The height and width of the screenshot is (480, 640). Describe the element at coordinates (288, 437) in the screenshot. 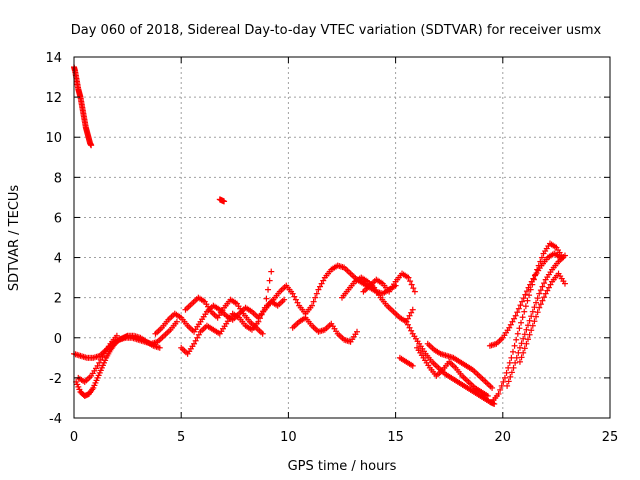

I see `x-tick-label: 10` at that location.